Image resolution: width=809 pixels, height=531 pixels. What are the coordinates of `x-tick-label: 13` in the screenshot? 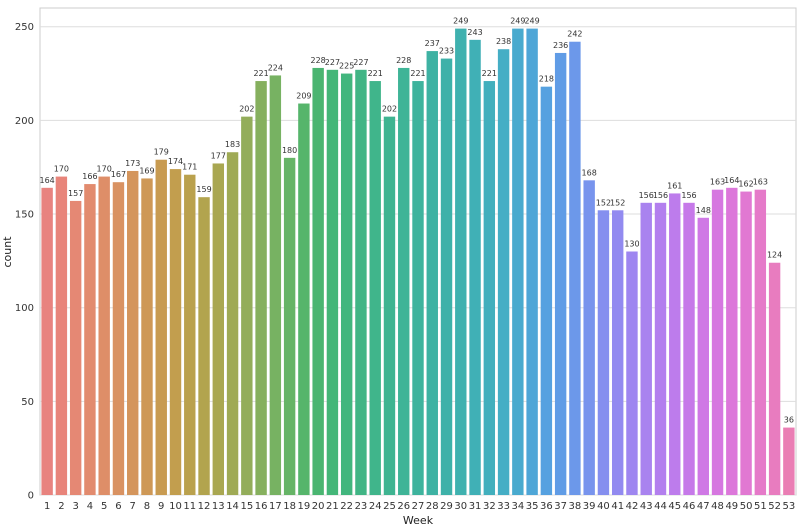 It's located at (218, 506).